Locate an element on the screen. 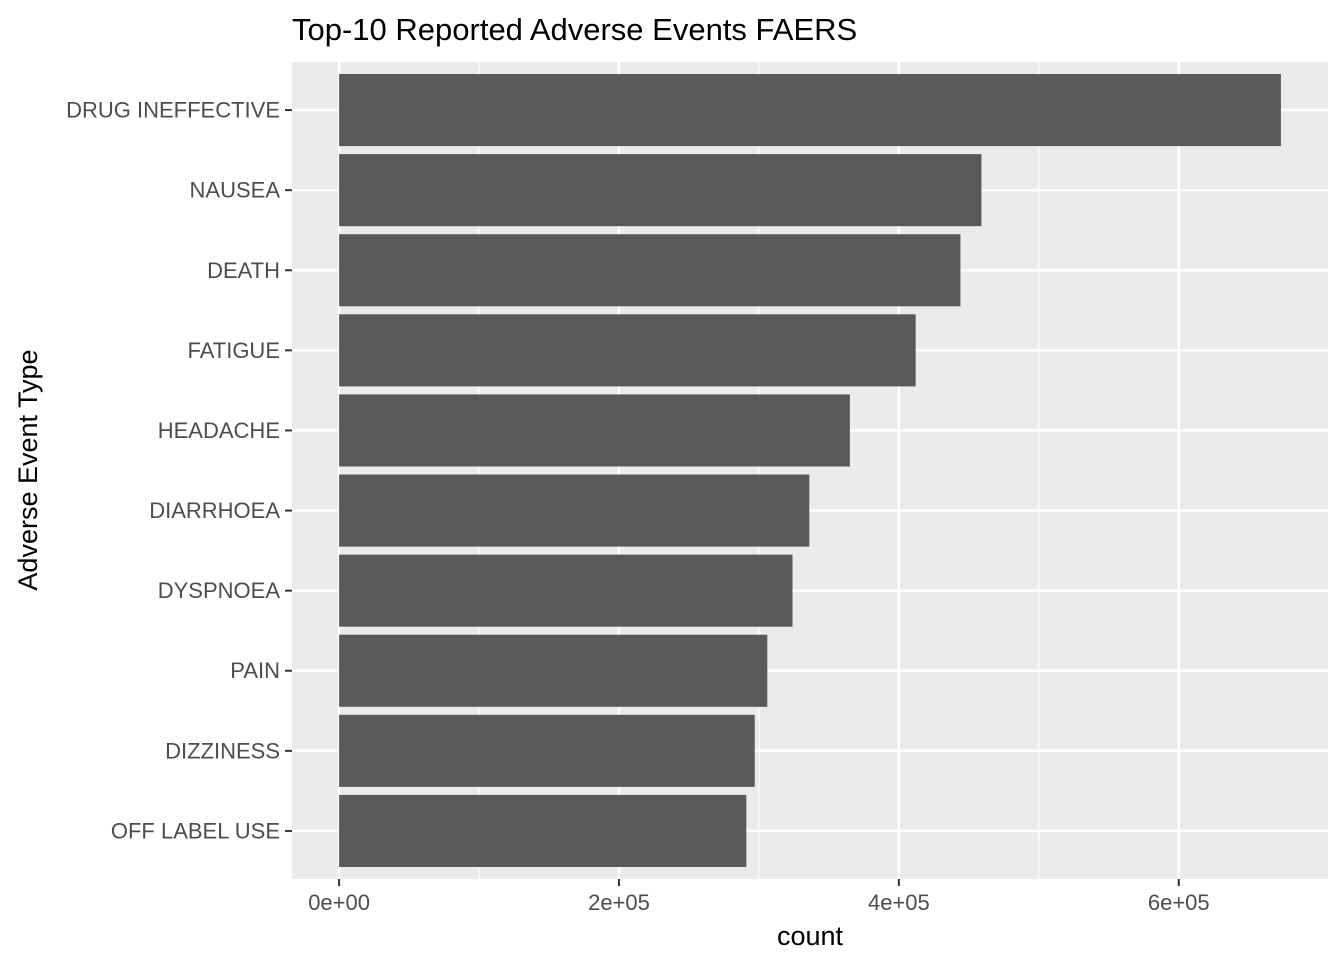  y-tick-label: NAUSEA is located at coordinates (235, 190).